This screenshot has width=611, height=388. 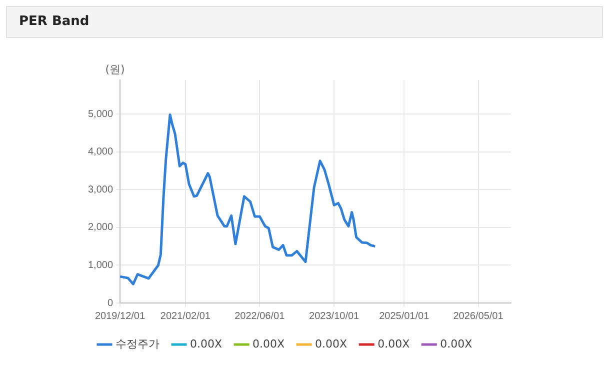 I want to click on y-tick-label: 4,000, so click(x=101, y=152).